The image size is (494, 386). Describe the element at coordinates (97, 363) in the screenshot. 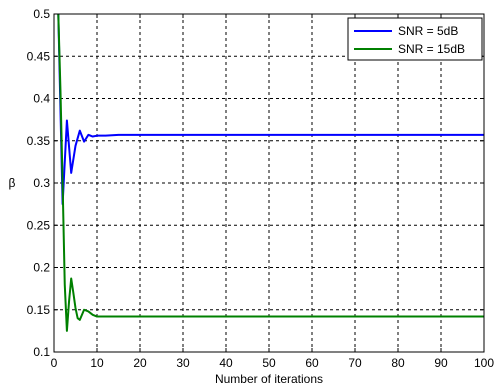

I see `x-tick-label: 10` at that location.